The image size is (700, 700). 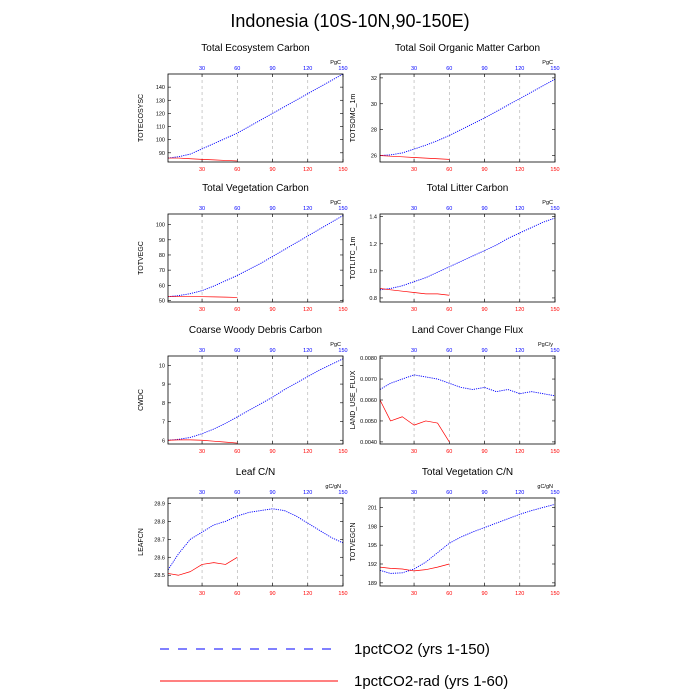 What do you see at coordinates (141, 258) in the screenshot?
I see `y-axis-label: TOTVEGC` at bounding box center [141, 258].